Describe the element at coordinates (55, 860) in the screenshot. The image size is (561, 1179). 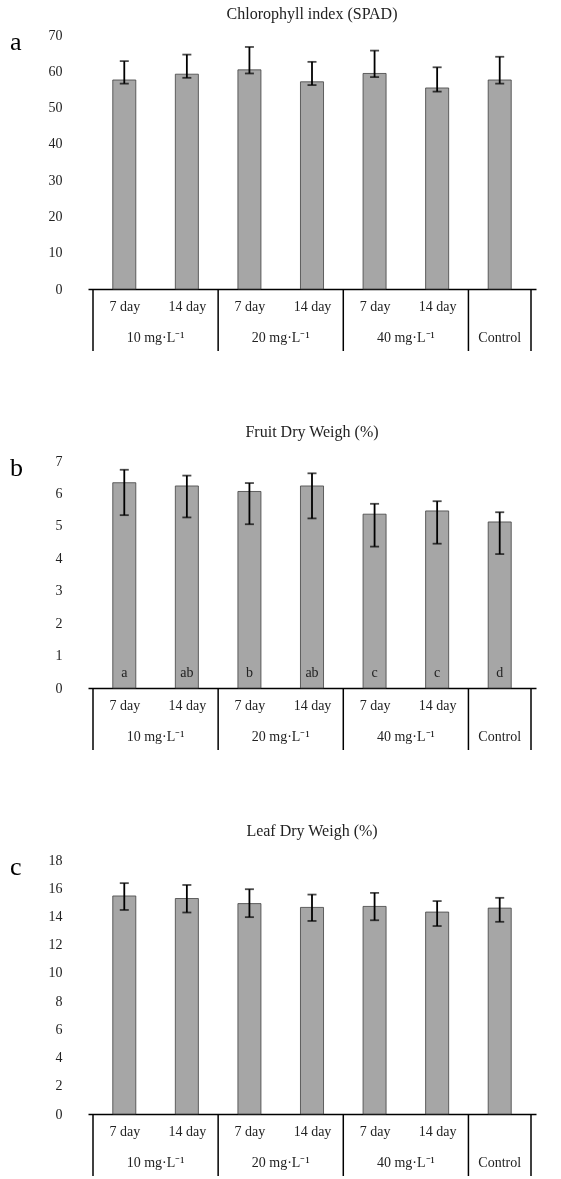
I see `y-tick-label: 18` at that location.